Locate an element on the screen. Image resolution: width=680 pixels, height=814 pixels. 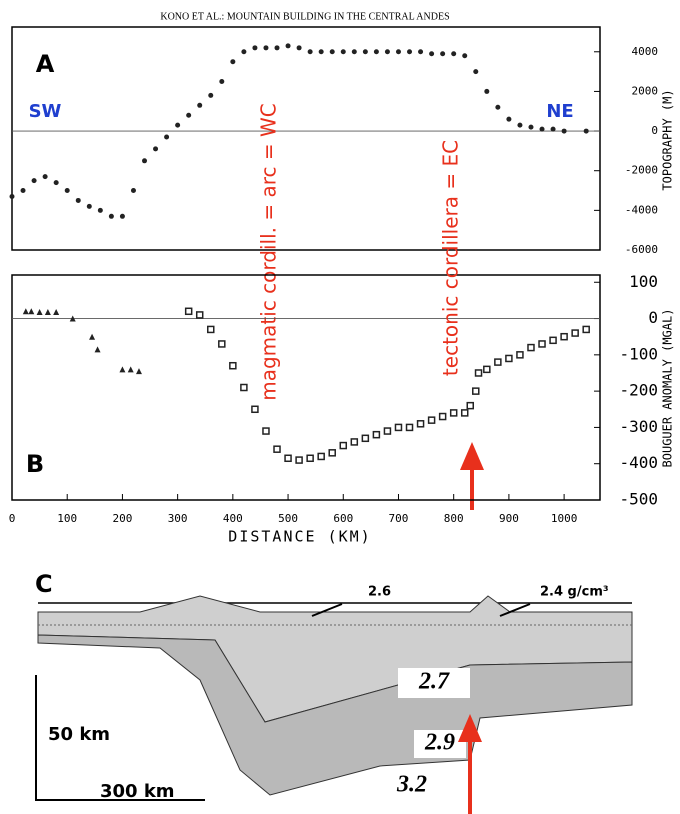
y-axis-label: BOUGUER ANOMALY (MGAL) is located at coordinates (668, 388).